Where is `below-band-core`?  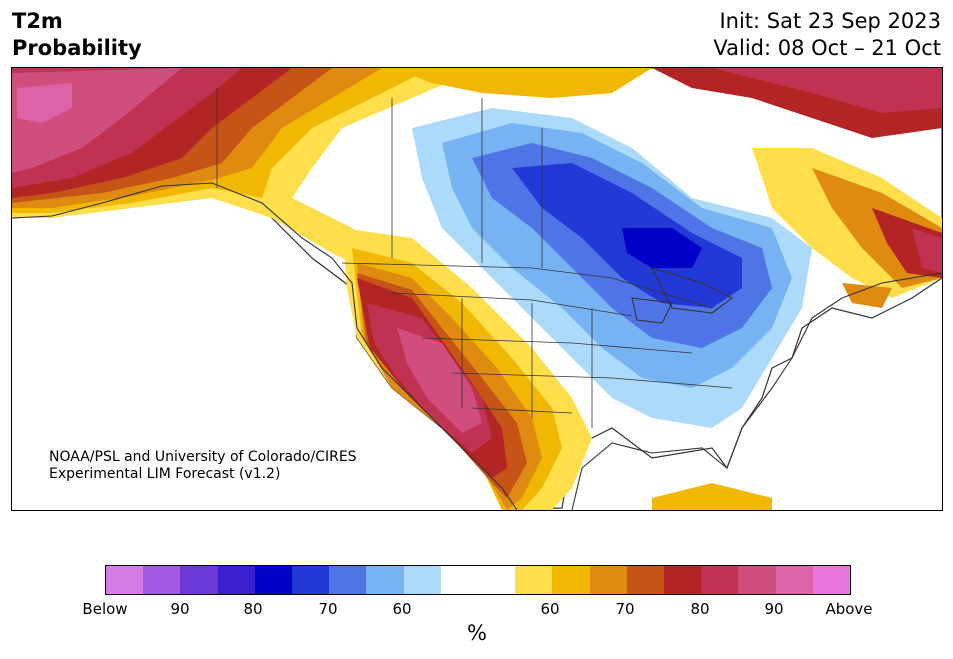
below-band-core is located at coordinates (662, 248).